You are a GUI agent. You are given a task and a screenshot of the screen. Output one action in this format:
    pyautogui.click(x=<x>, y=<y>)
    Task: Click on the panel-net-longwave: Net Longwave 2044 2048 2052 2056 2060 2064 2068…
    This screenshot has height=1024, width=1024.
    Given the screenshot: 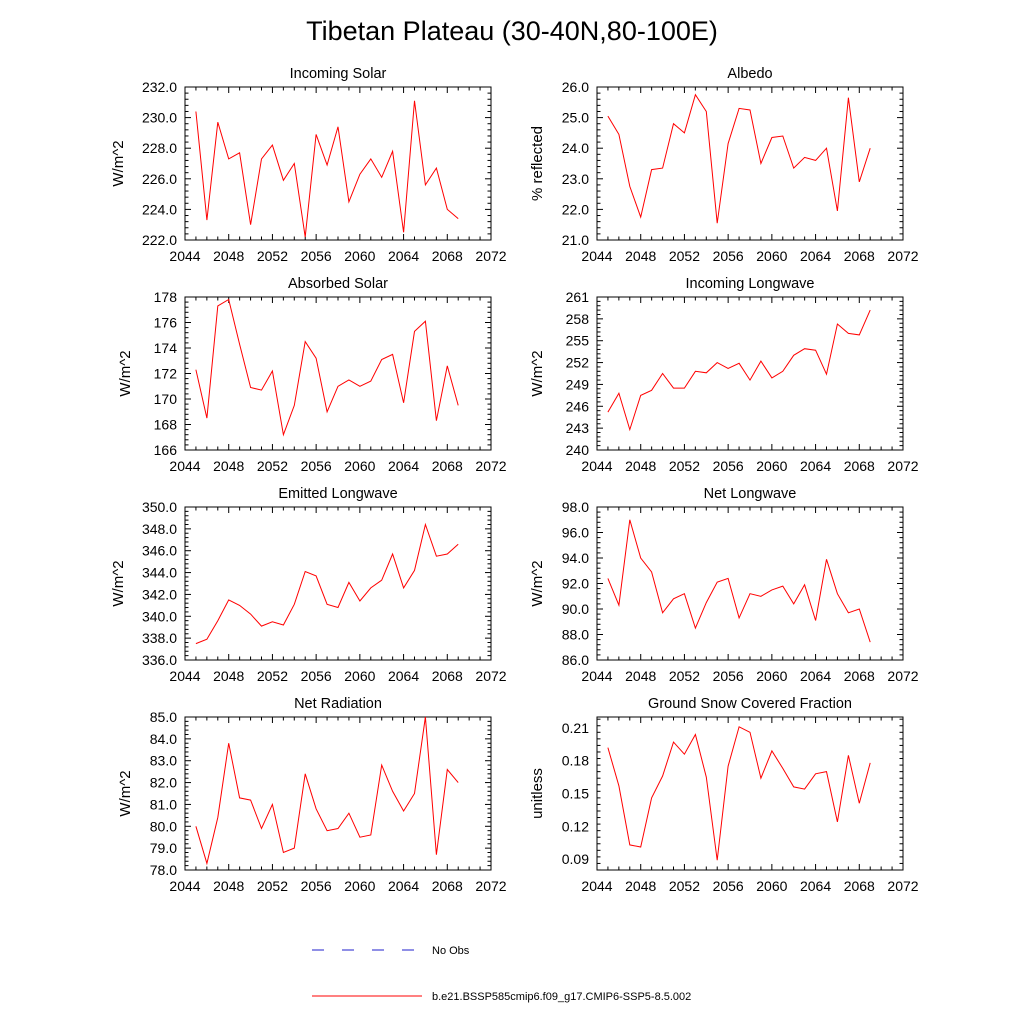 What is the action you would take?
    pyautogui.click(x=724, y=585)
    